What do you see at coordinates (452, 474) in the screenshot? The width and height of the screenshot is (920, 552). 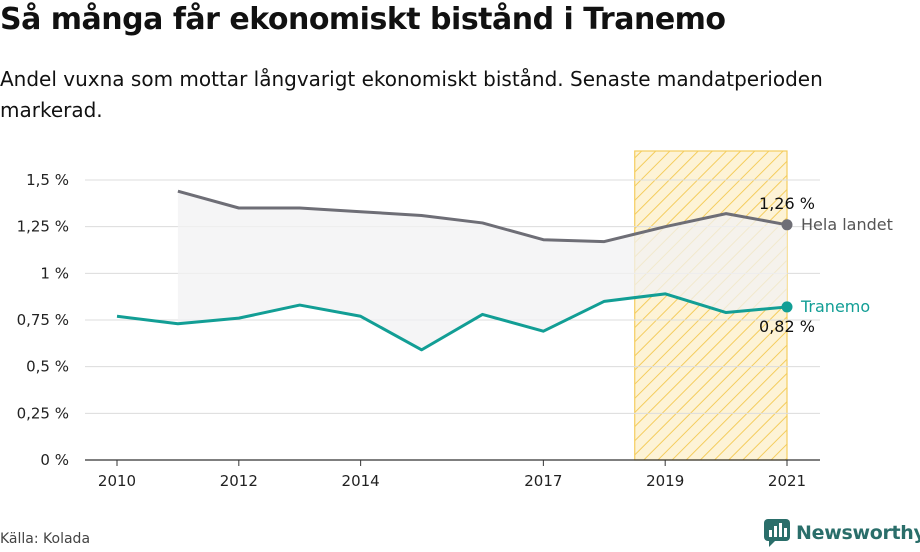 I see `x-axis: 2010 2012 2014 2017 2019 2021` at bounding box center [452, 474].